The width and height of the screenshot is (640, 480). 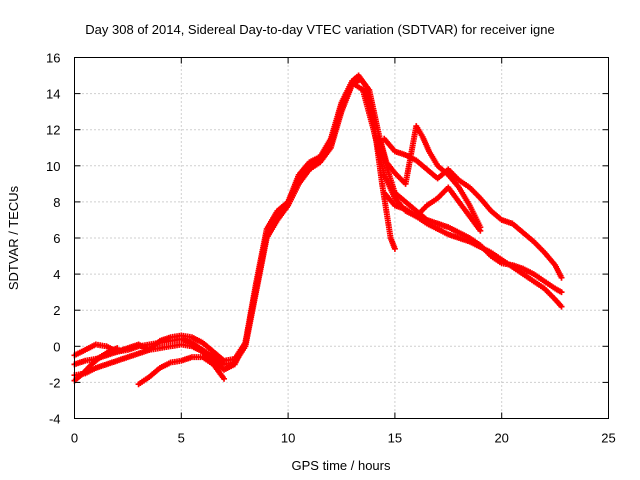 I want to click on x-tick-label: 25, so click(x=608, y=438).